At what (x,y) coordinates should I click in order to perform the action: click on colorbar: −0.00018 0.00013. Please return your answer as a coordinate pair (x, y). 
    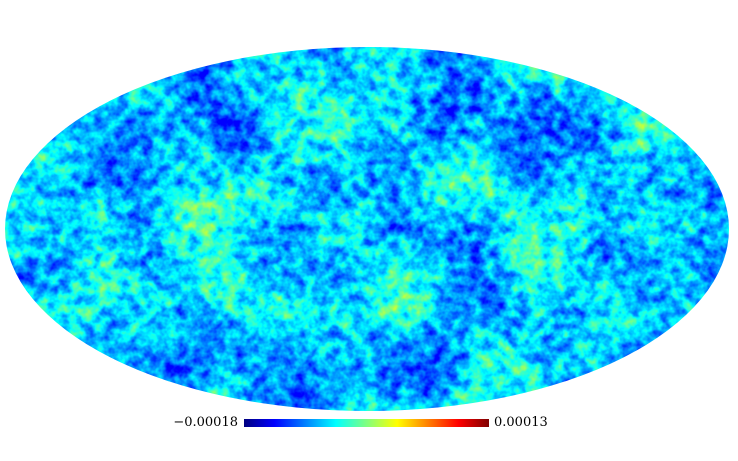
    Looking at the image, I should click on (369, 424).